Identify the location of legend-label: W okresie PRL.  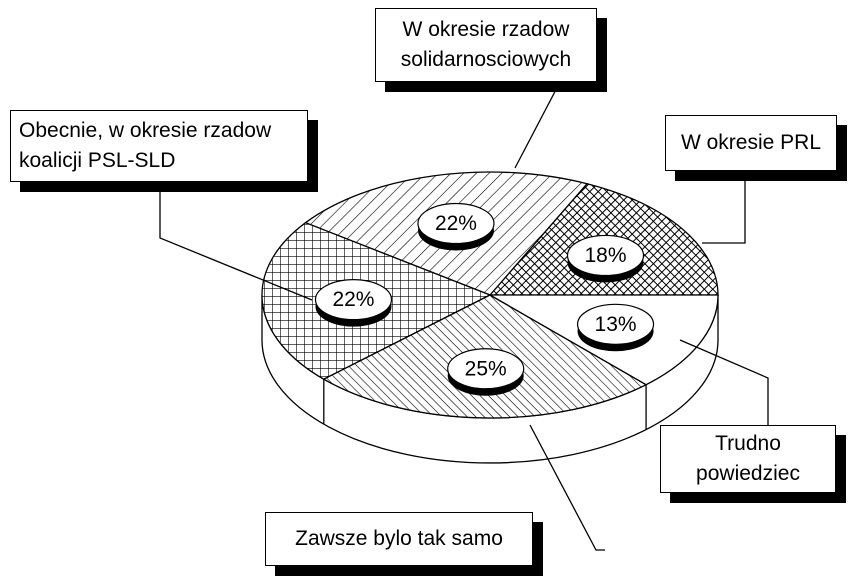
(751, 143).